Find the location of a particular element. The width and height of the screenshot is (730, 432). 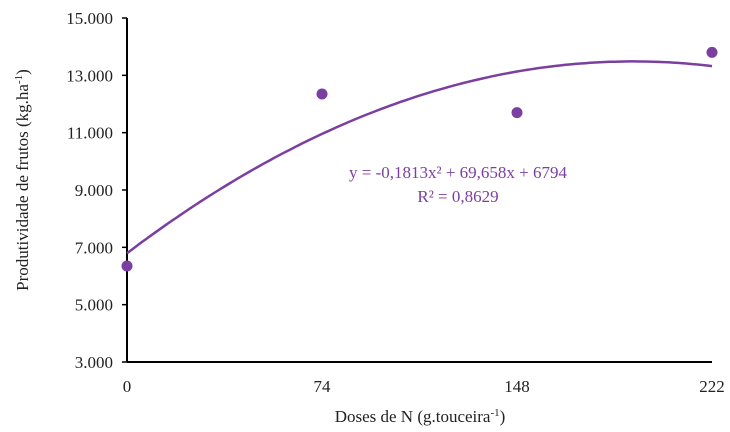

x-tick-label: 74 is located at coordinates (323, 386).